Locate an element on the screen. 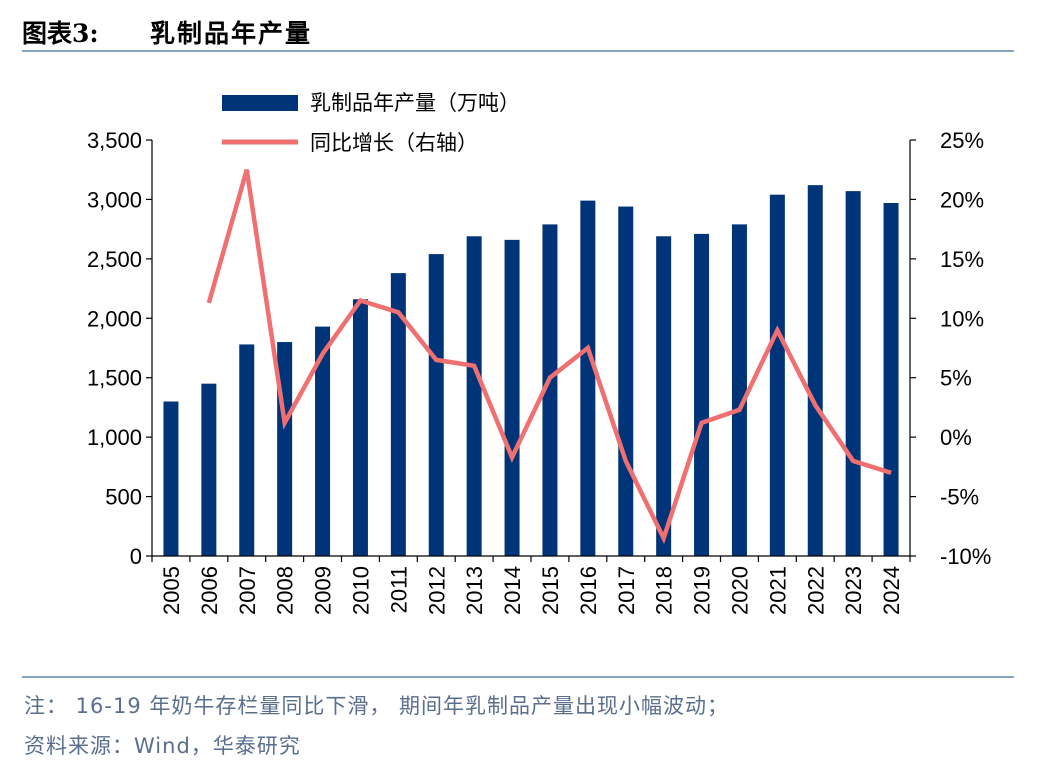 This screenshot has height=768, width=1048. x-tick-label: 2014 is located at coordinates (512, 590).